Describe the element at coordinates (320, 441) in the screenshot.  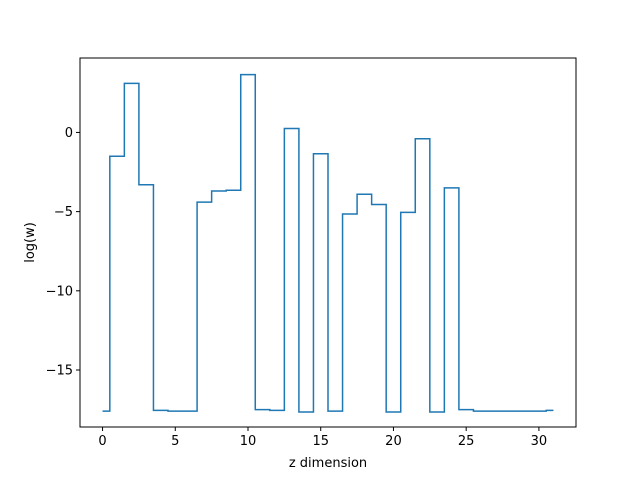
I see `x-tick-label: 15` at that location.